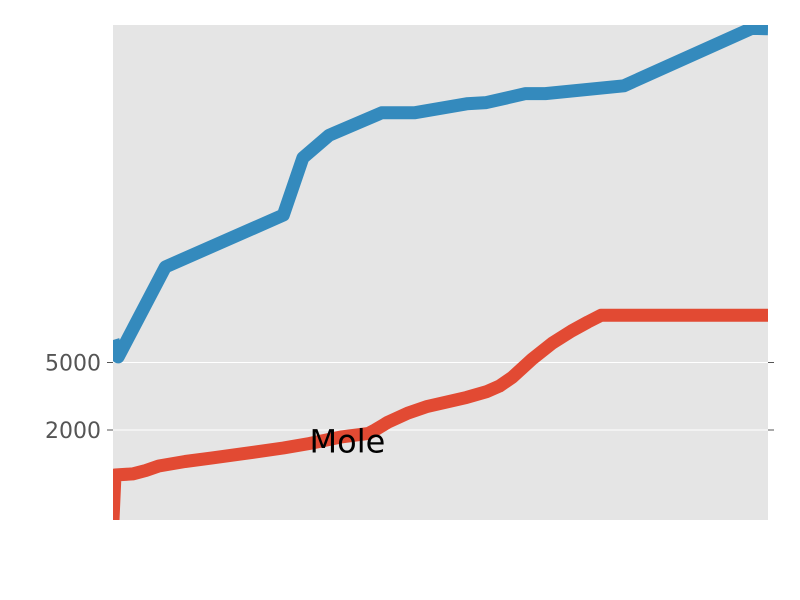 This screenshot has width=800, height=600. I want to click on y-tick-label: 5000, so click(73, 364).